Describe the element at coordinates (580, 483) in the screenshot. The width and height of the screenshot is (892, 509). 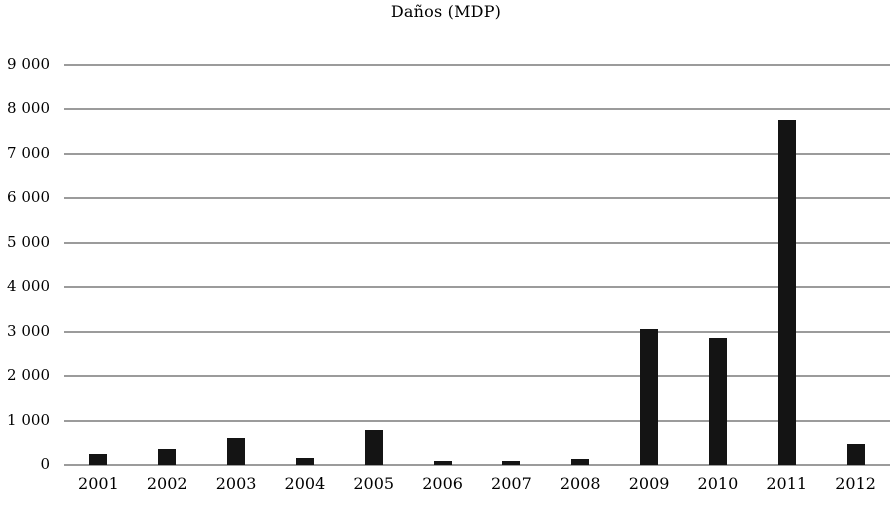
I see `x-tick-label: 2008` at that location.